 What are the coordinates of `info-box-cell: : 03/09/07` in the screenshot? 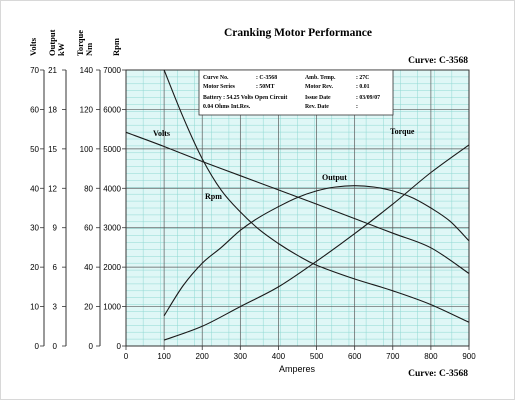 It's located at (368, 98).